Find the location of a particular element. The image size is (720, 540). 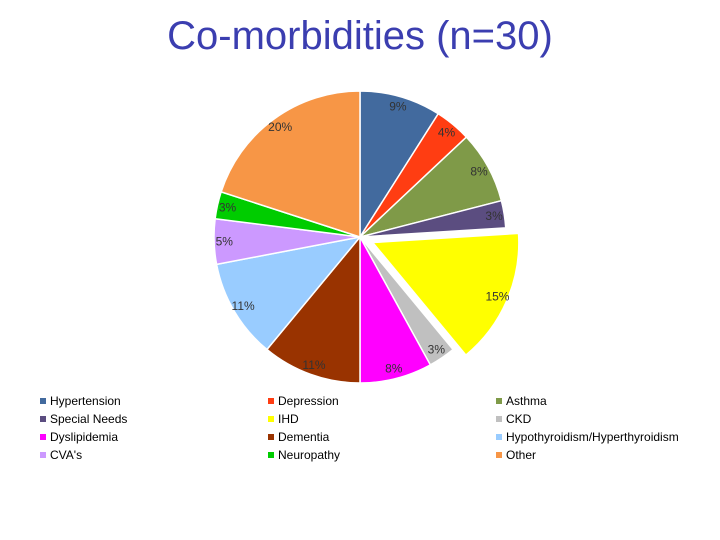

pie-label-hypothyroidism-hyperthyroidism: 11% is located at coordinates (243, 306).